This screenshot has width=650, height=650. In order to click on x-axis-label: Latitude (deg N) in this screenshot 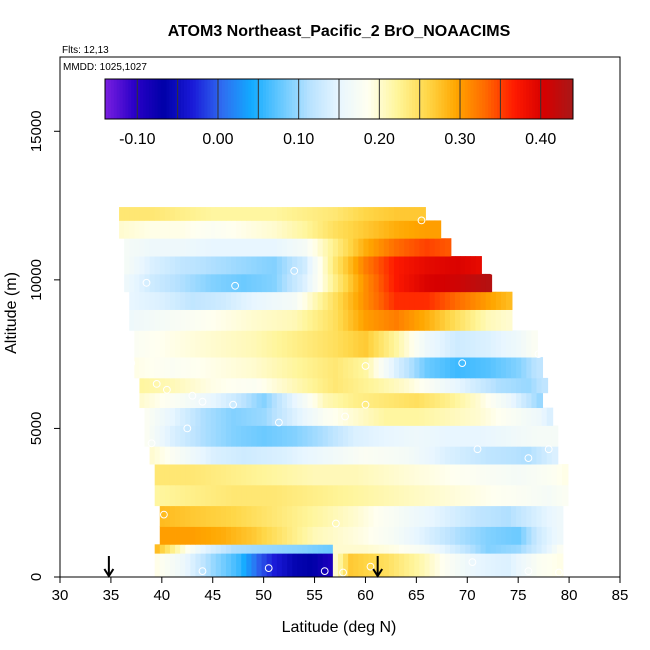, I will do `click(339, 627)`.